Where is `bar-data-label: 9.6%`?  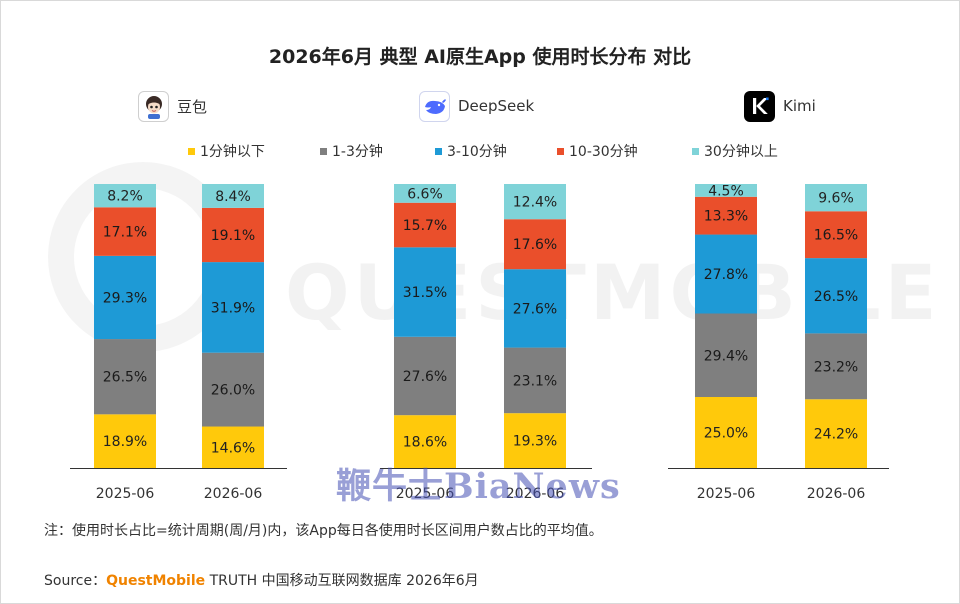 bar-data-label: 9.6% is located at coordinates (836, 199).